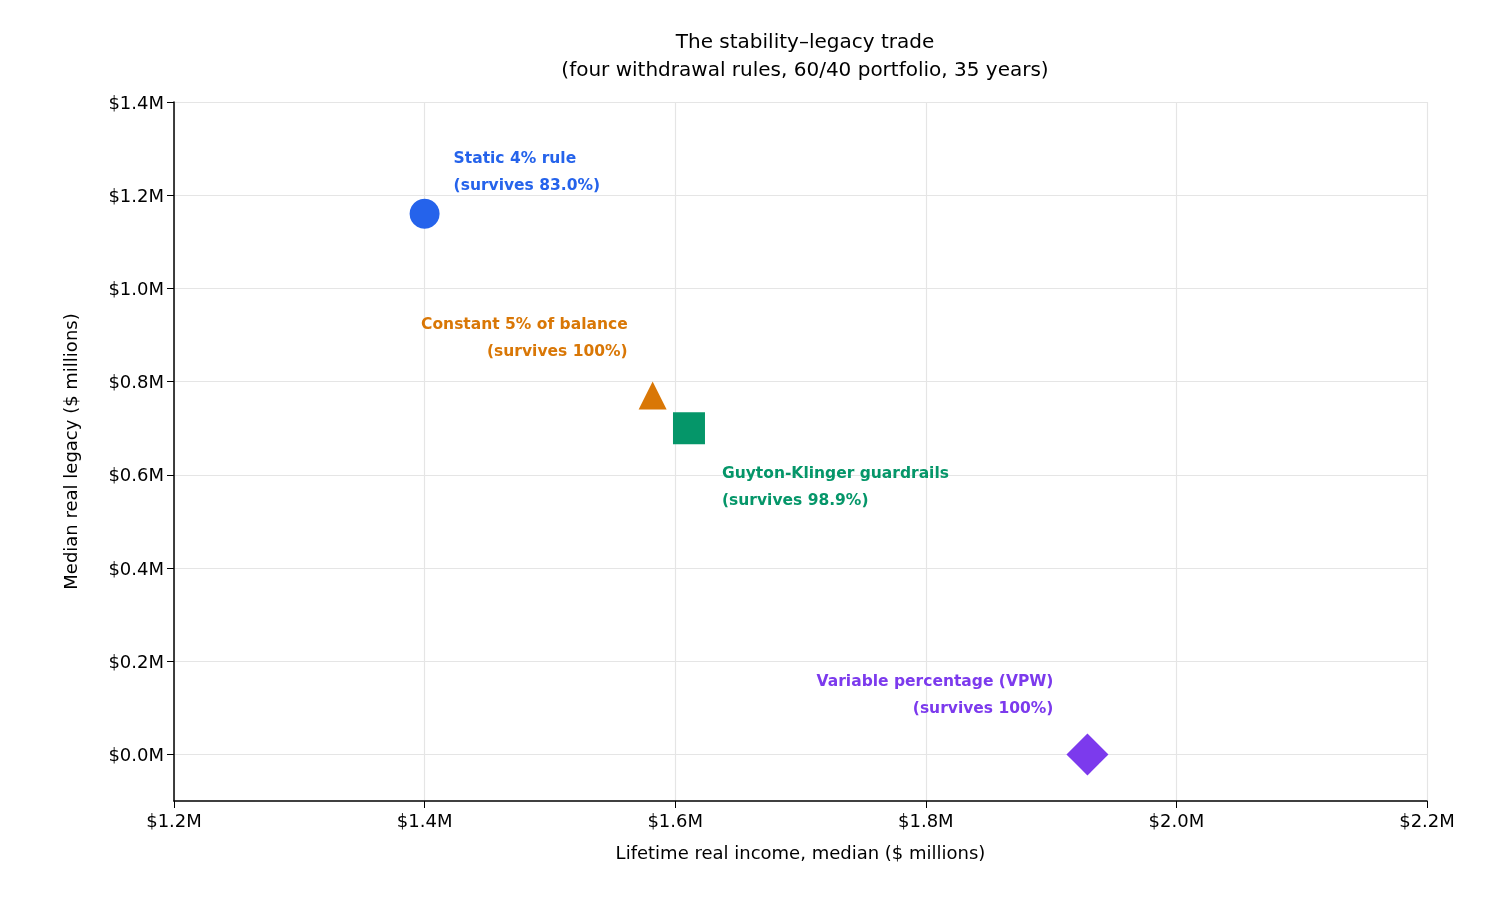  Describe the element at coordinates (926, 820) in the screenshot. I see `x-tick-label: $1.8M` at that location.